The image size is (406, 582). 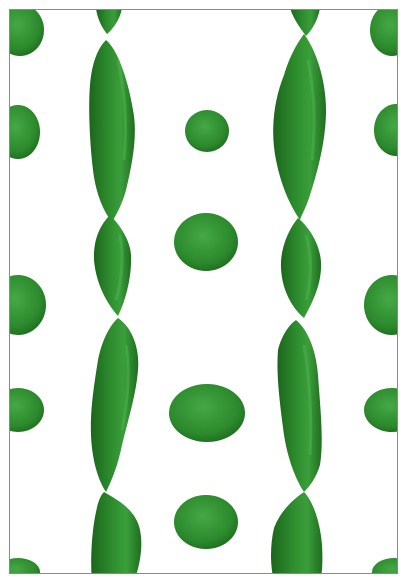 I want to click on right-tube-top, so click(x=305, y=22).